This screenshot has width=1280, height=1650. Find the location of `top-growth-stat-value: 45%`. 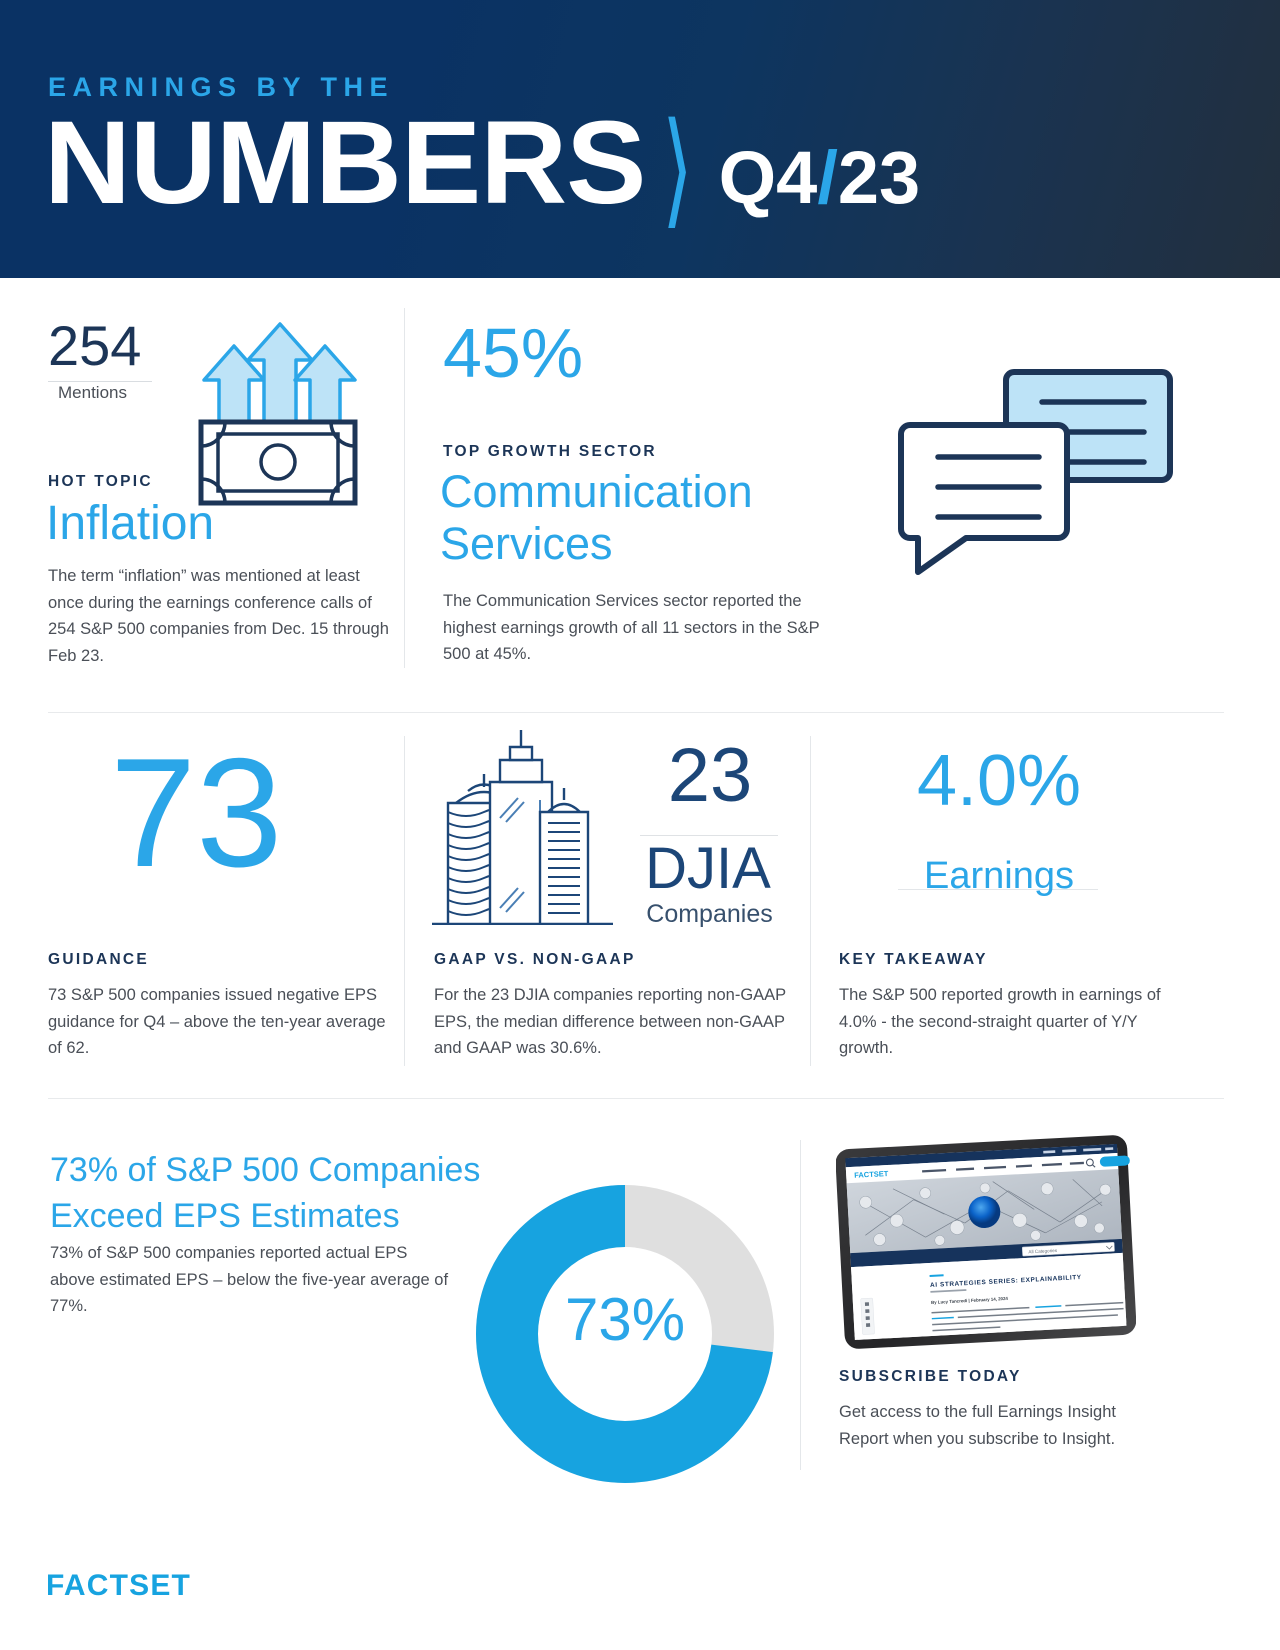

top-growth-stat-value: 45% is located at coordinates (513, 353).